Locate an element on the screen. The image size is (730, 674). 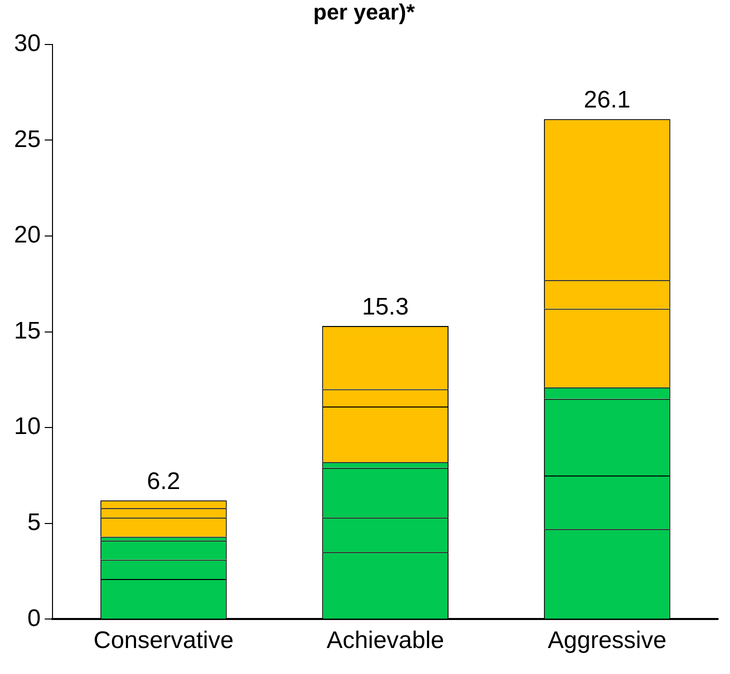
y-tick-label: 25 is located at coordinates (27, 139).